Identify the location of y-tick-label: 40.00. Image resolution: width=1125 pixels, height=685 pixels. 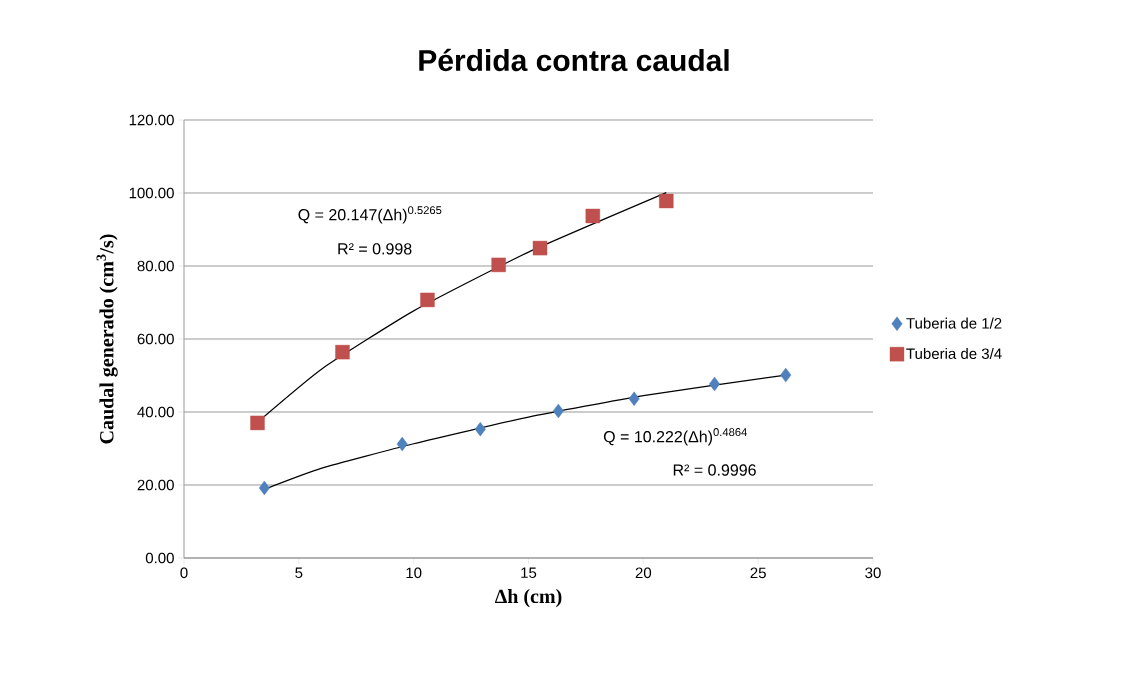
(155, 412).